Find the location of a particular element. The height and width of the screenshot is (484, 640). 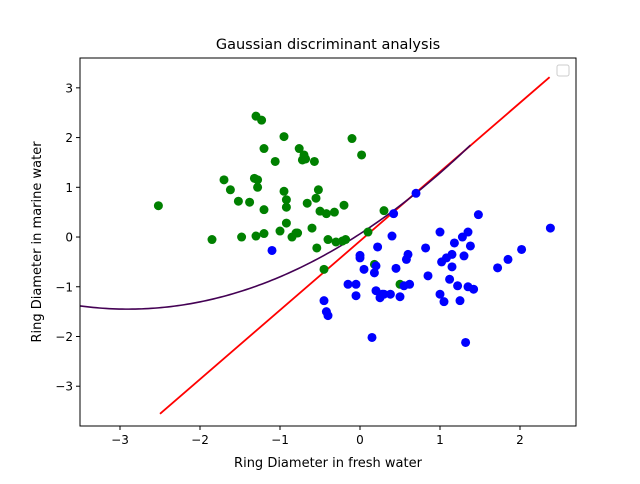

x-axis-ticks: −3 −2 −1 0 1 2 is located at coordinates (317, 436).